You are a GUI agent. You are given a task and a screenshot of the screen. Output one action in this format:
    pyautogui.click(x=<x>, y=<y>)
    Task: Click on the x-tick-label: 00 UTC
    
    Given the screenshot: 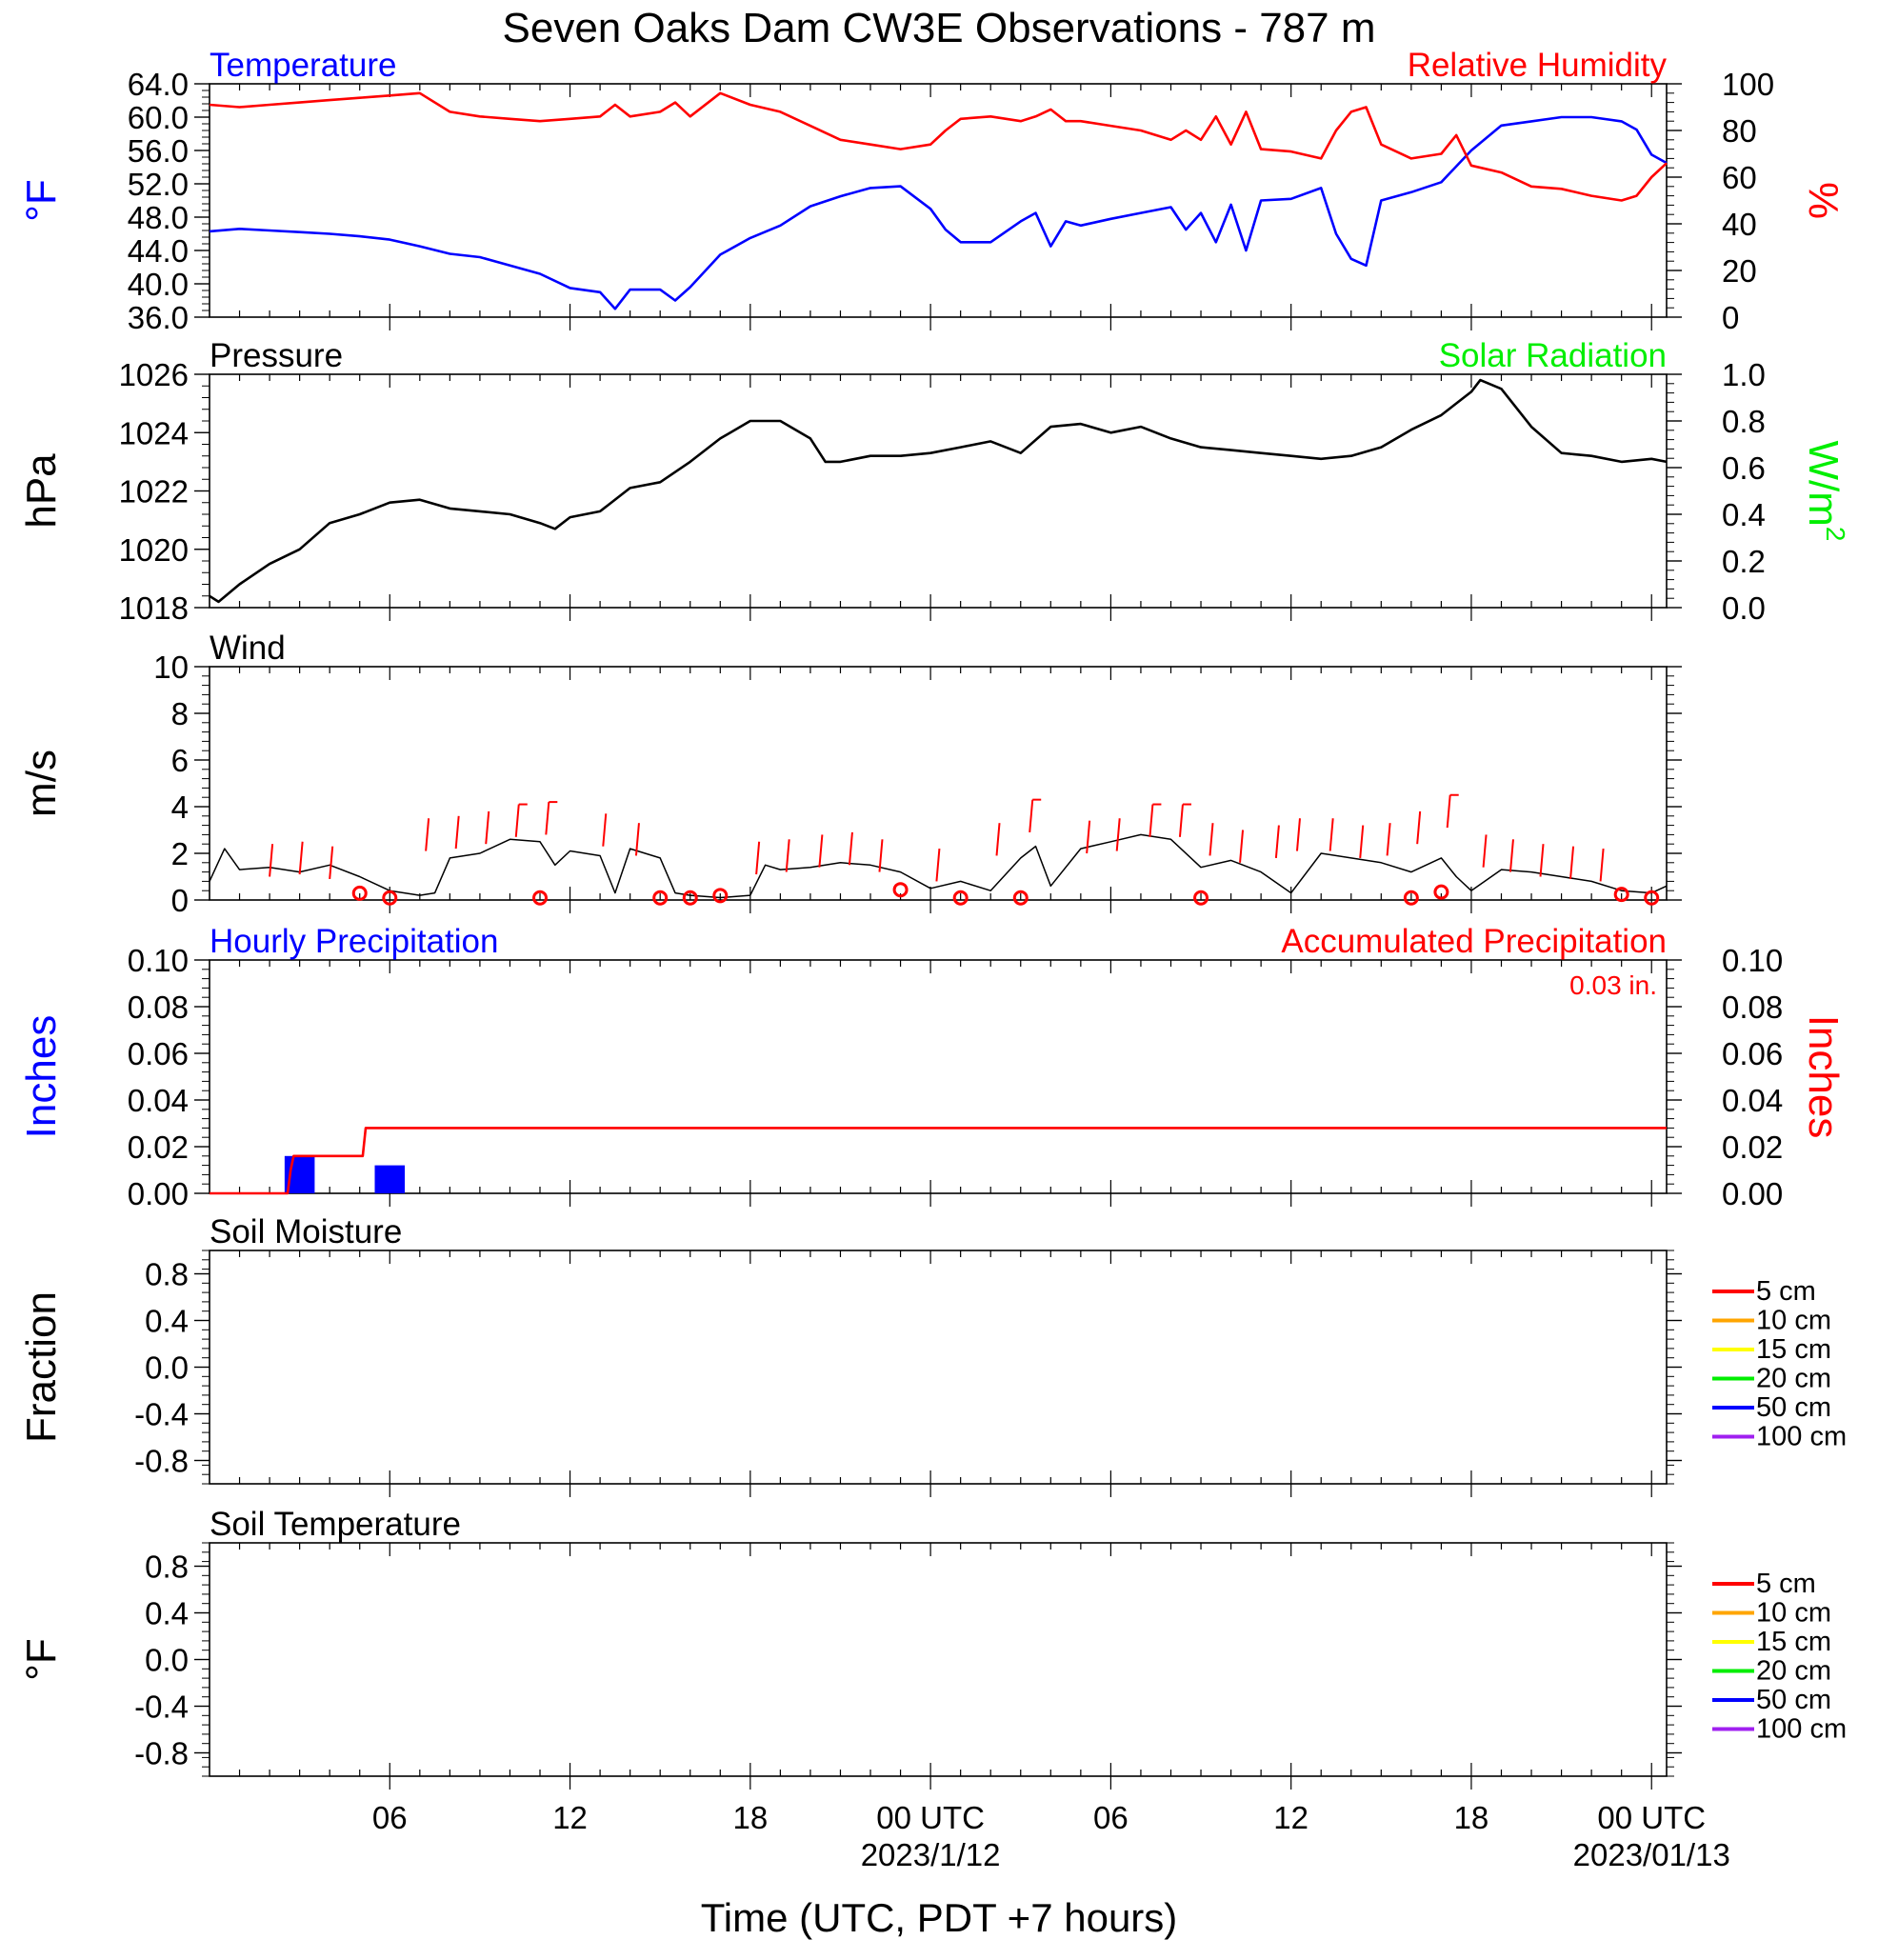 What is the action you would take?
    pyautogui.click(x=1651, y=1817)
    